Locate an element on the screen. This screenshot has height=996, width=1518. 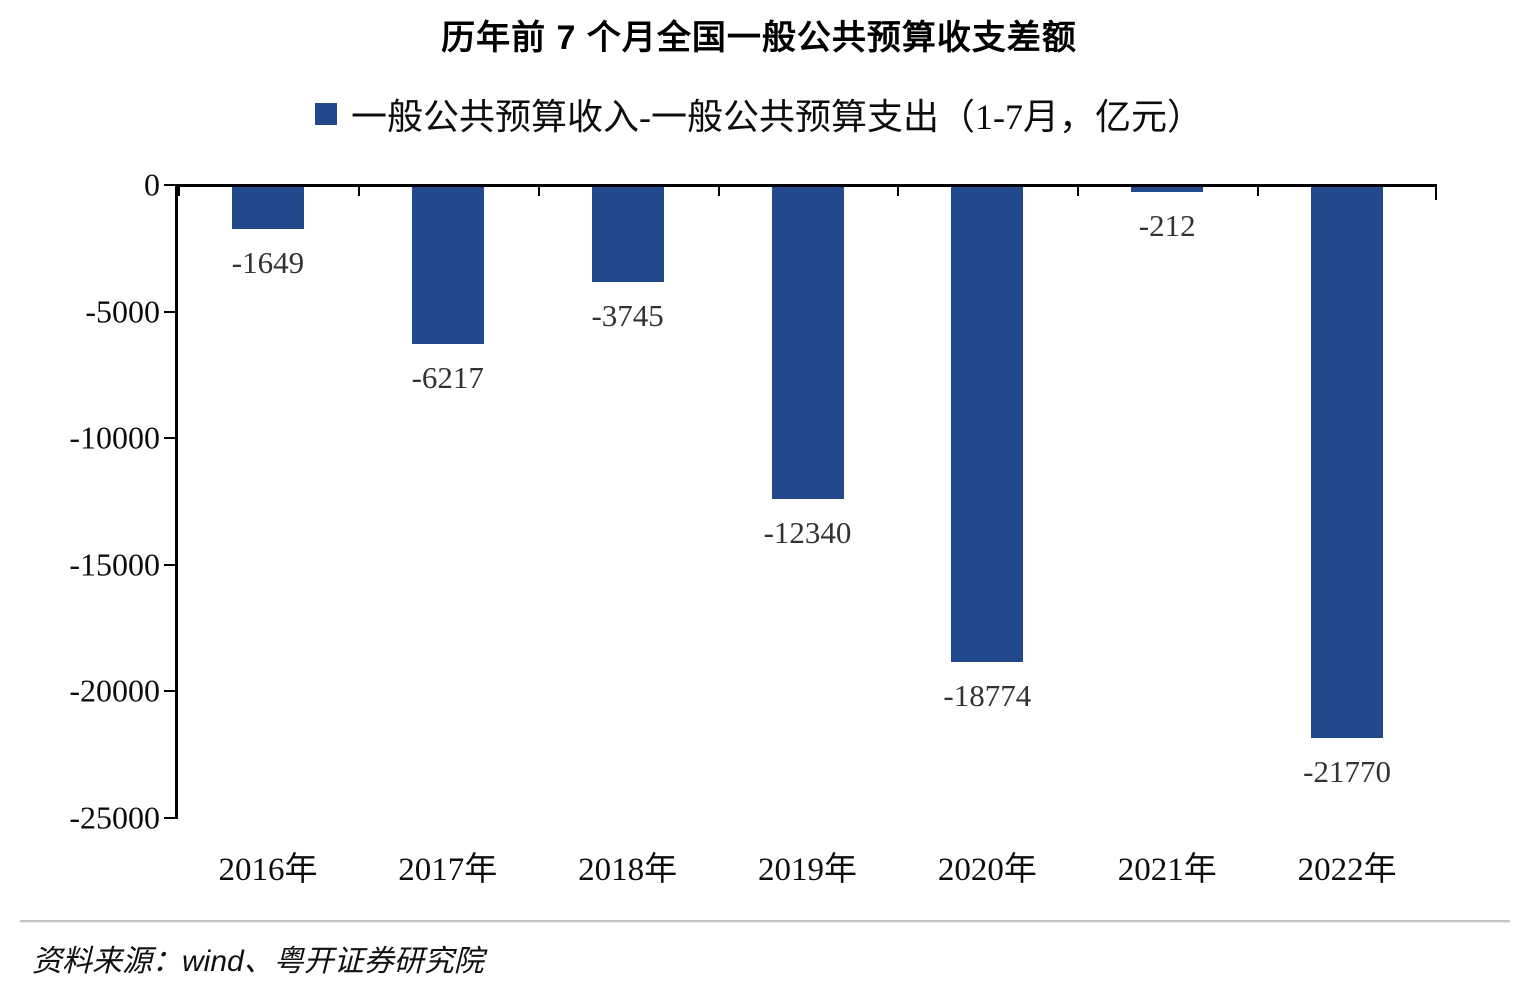
zero-axis-line is located at coordinates (806, 185).